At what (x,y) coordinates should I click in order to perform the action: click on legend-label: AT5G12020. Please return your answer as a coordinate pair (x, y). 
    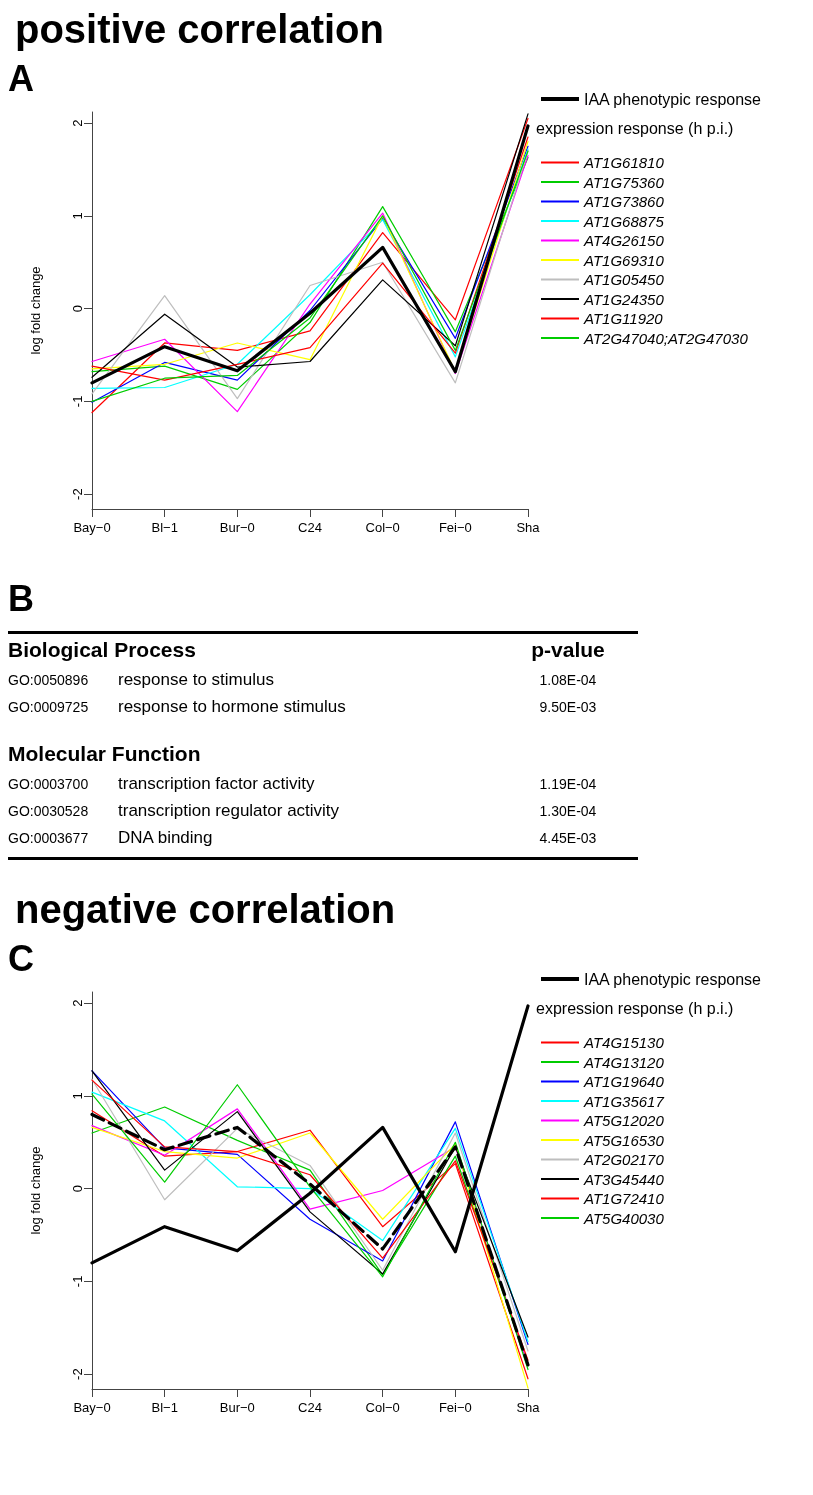
    Looking at the image, I should click on (624, 1120).